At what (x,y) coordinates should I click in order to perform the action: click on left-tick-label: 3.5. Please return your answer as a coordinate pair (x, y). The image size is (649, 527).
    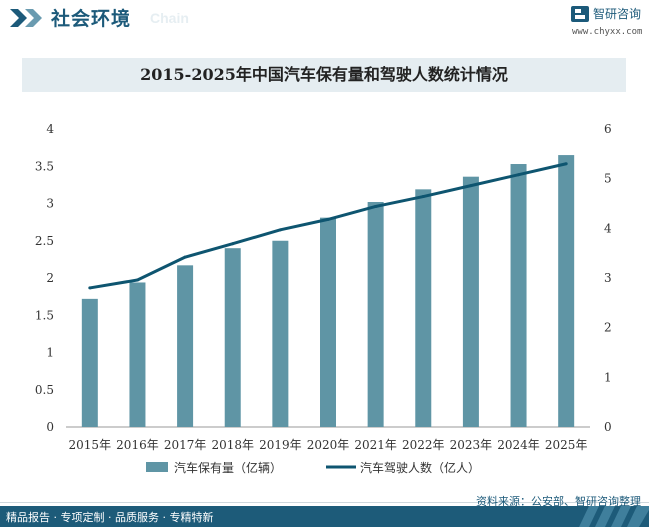
    Looking at the image, I should click on (44, 166).